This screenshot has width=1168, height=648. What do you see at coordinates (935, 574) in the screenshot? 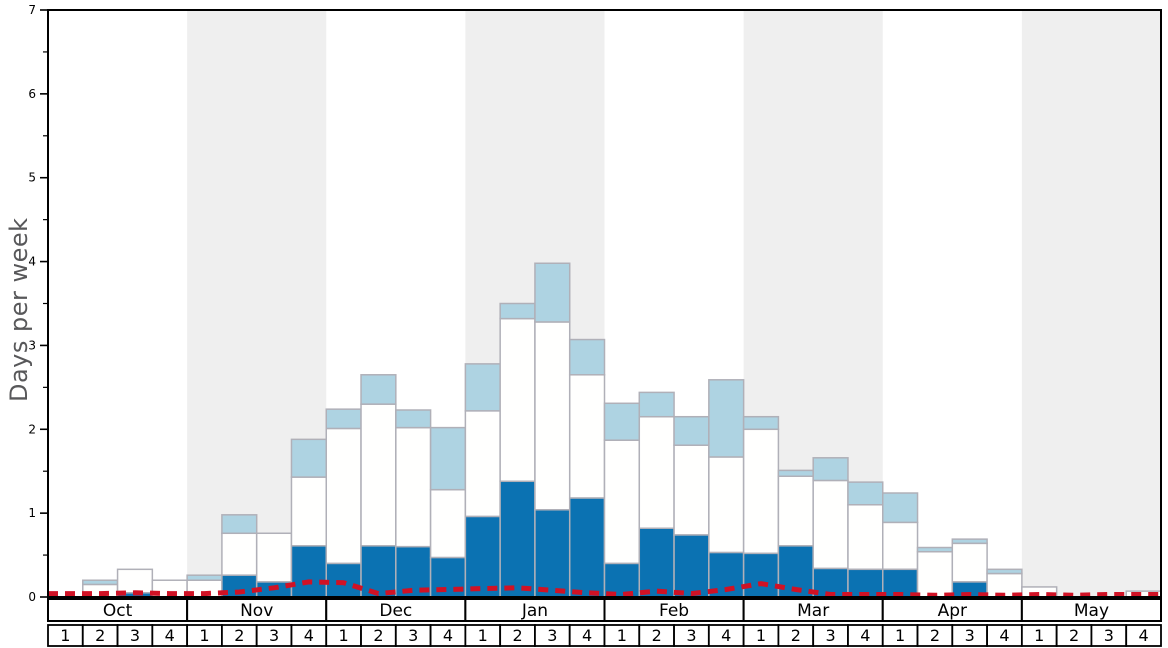
I see `bar-segment-apr2-white` at bounding box center [935, 574].